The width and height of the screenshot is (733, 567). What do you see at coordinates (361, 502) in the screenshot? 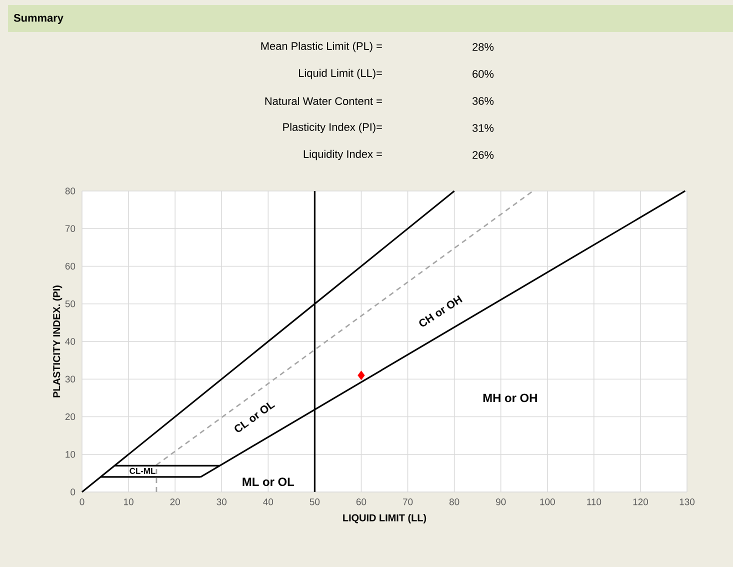
I see `x-tick-label: 60` at bounding box center [361, 502].